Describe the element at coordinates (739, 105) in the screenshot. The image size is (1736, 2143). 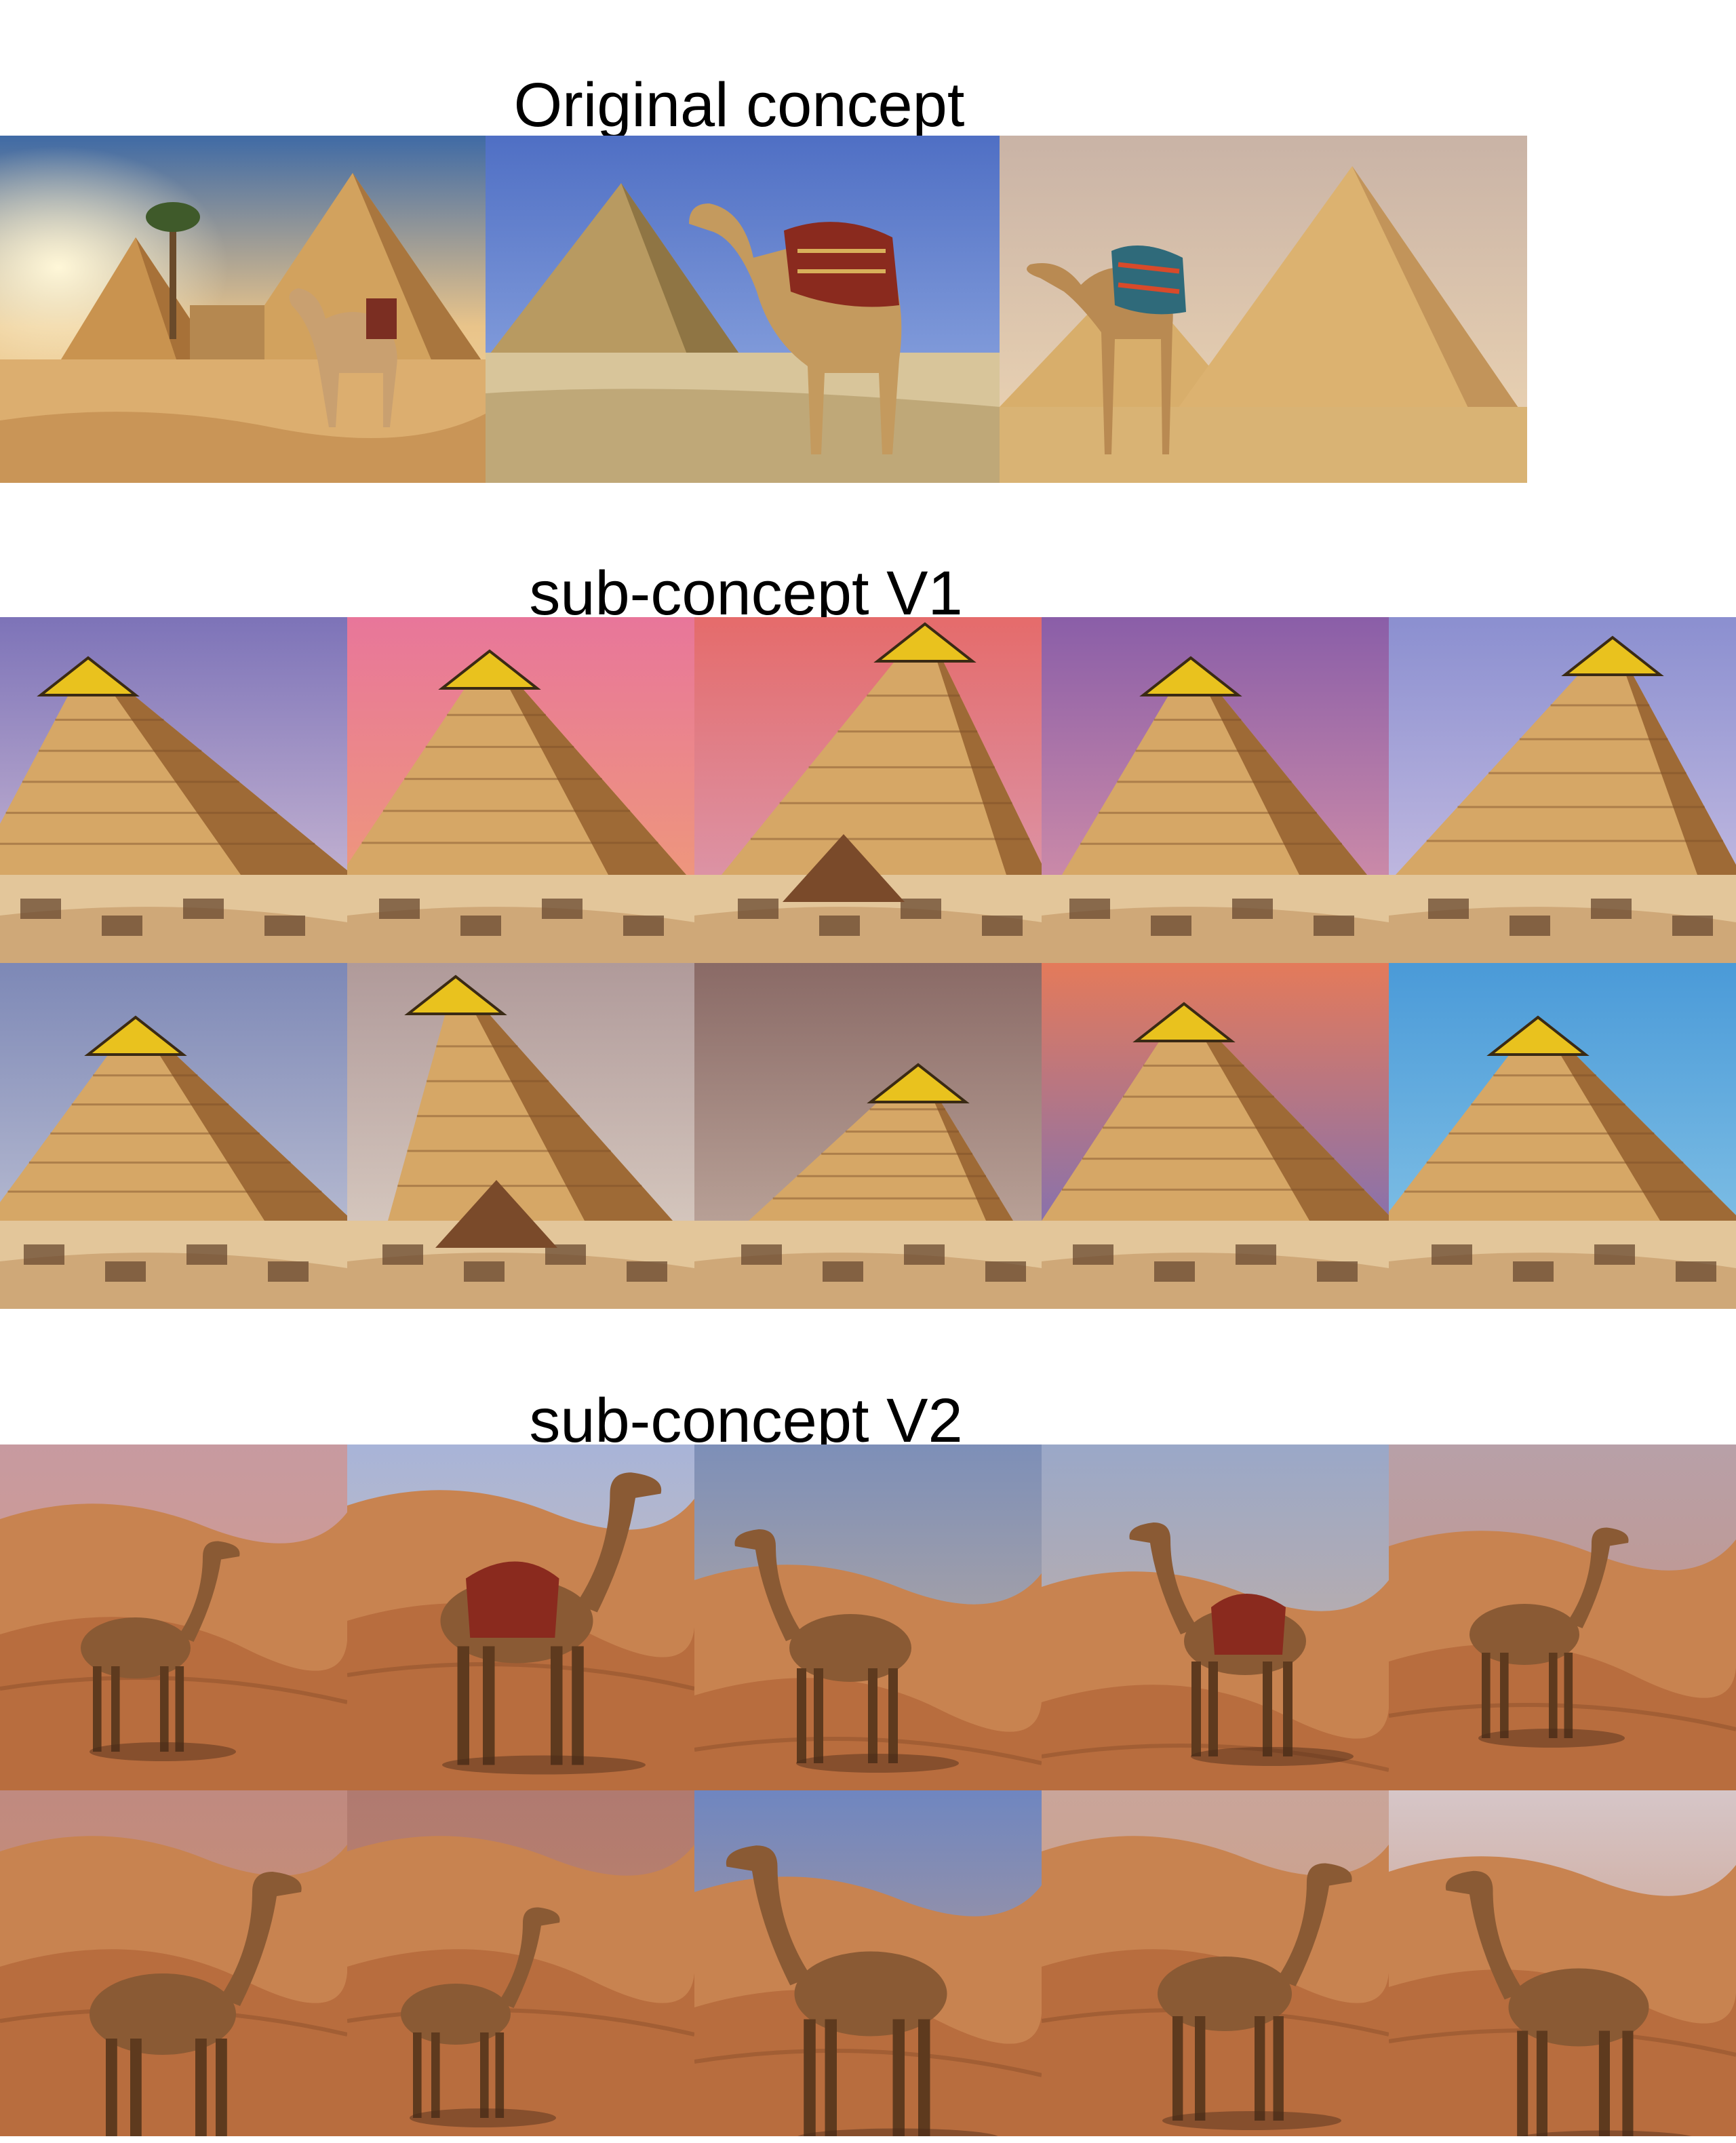
I see `section-title-original: Original concept` at that location.